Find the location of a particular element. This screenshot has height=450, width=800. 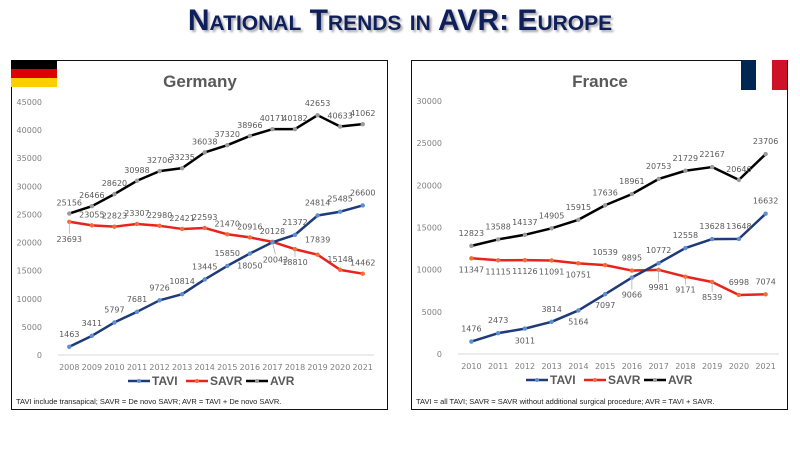

data-label-tavi: 13445 is located at coordinates (204, 266).